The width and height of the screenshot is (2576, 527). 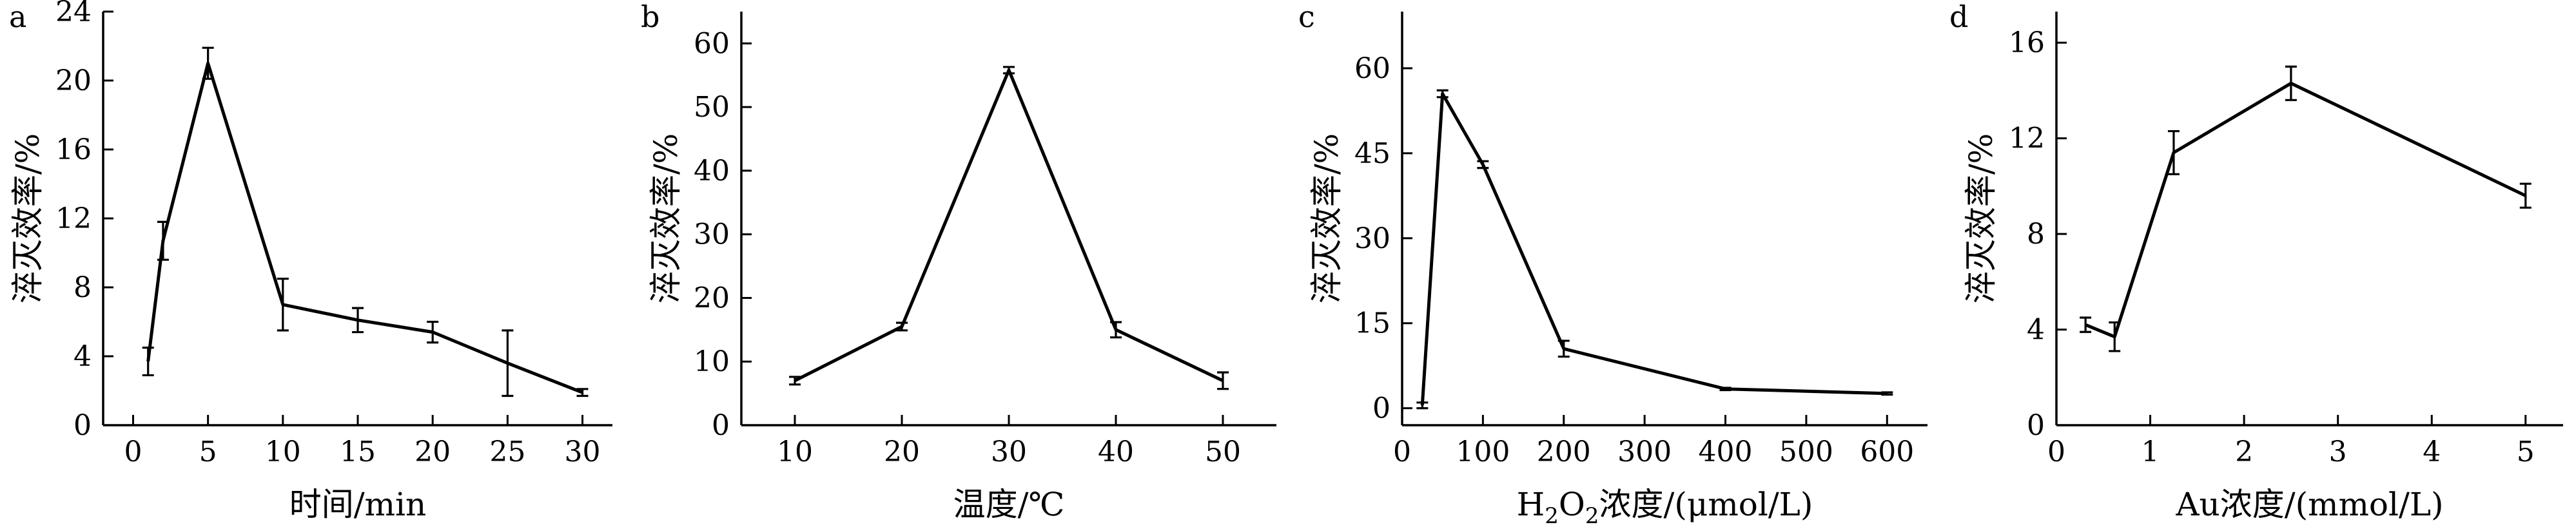 I want to click on x-tick-label: 15, so click(x=358, y=452).